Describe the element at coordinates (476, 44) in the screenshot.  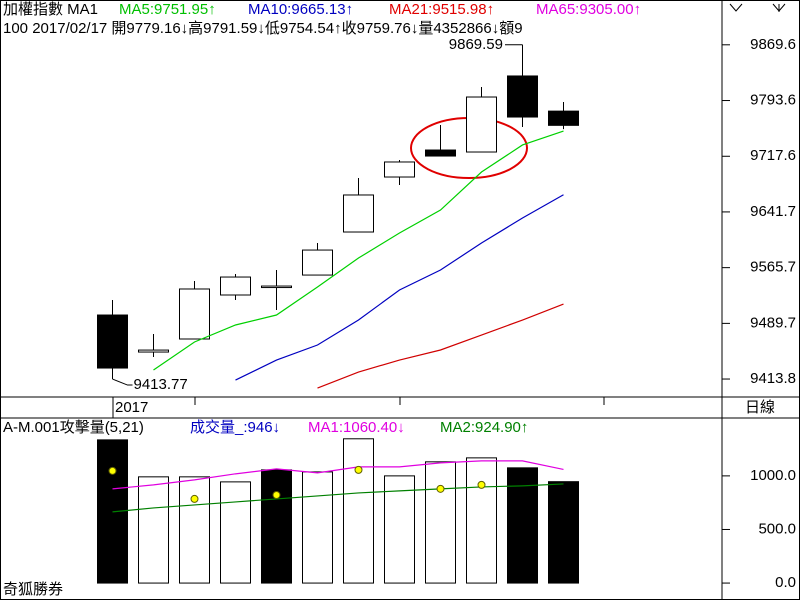
I see `high-label: 9869.59` at that location.